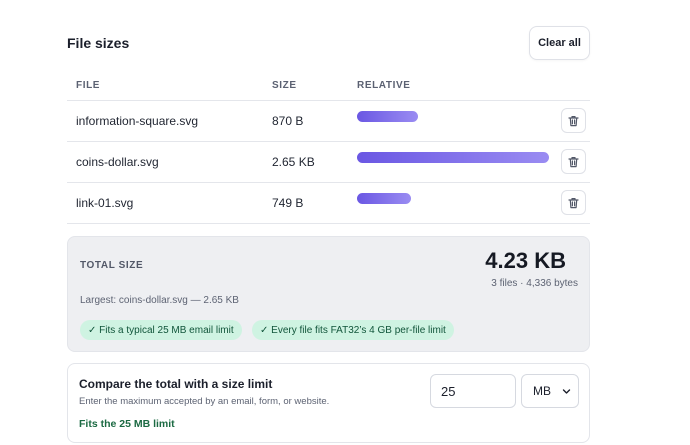 Image resolution: width=690 pixels, height=445 pixels. I want to click on column-header-size: SIZE, so click(284, 85).